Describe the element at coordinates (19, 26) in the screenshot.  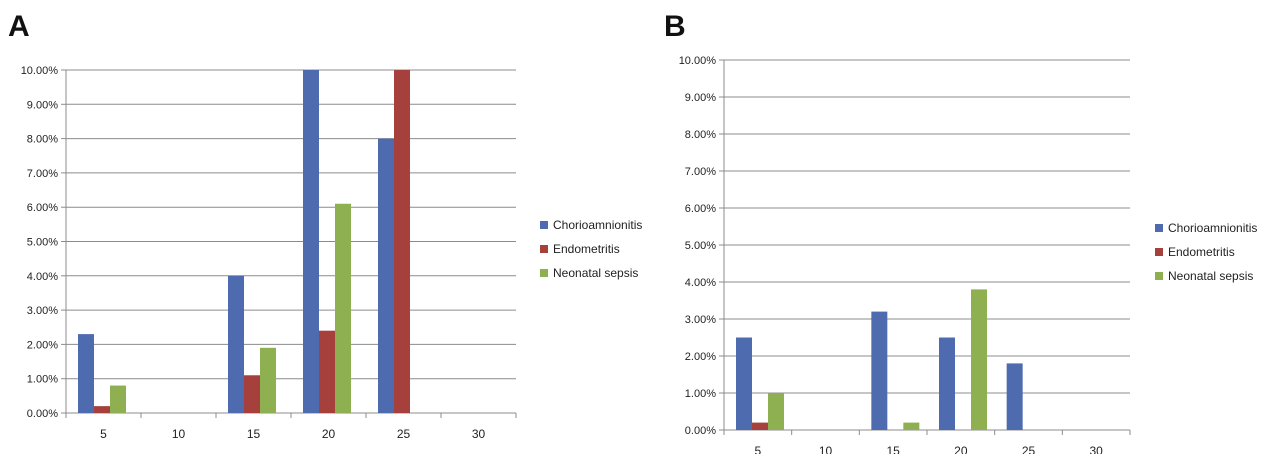
I see `panel-a-label: A` at that location.